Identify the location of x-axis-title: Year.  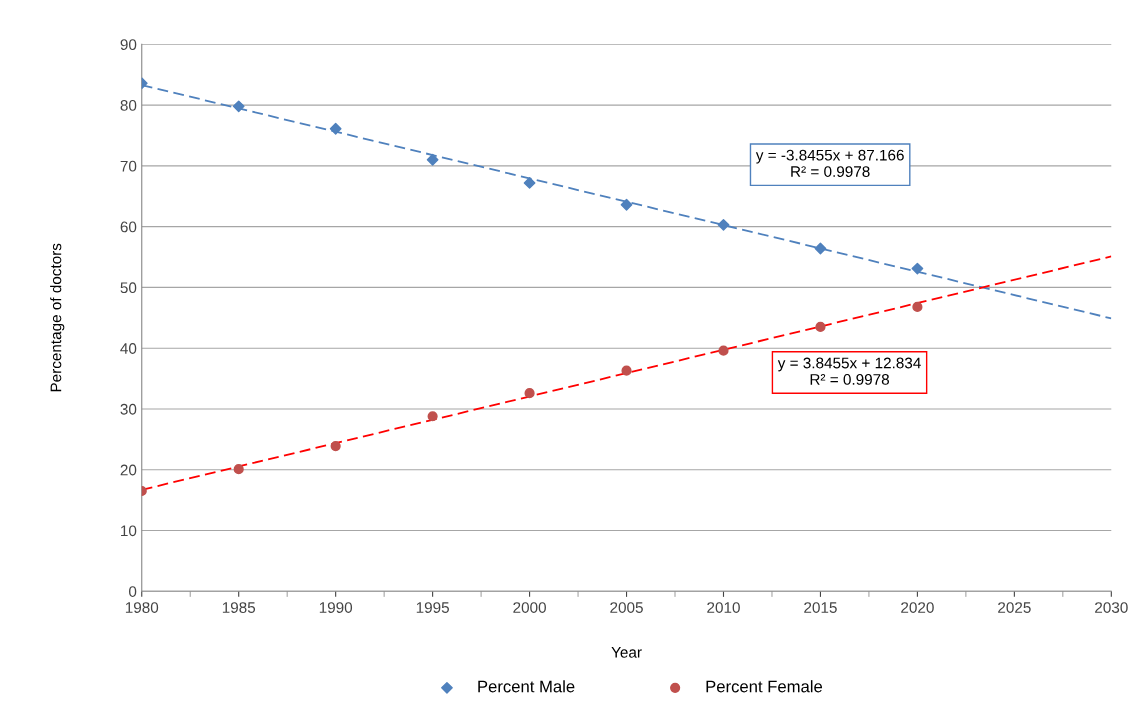
(626, 652).